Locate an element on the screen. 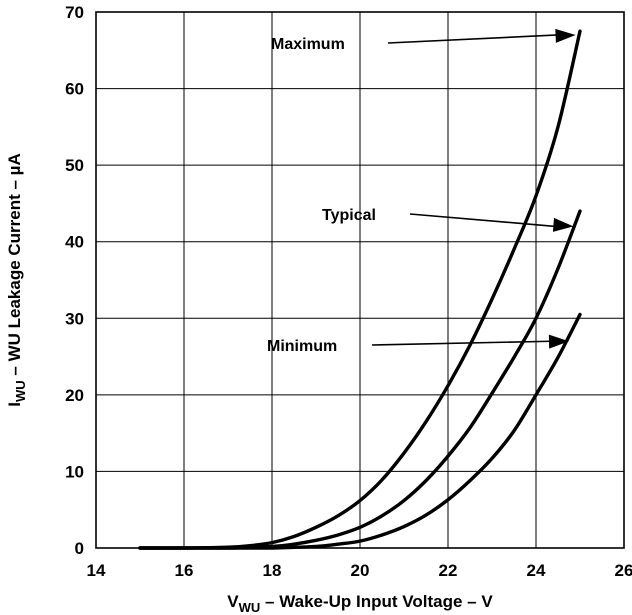 The height and width of the screenshot is (615, 632). y-tick-label: 30 is located at coordinates (74, 318).